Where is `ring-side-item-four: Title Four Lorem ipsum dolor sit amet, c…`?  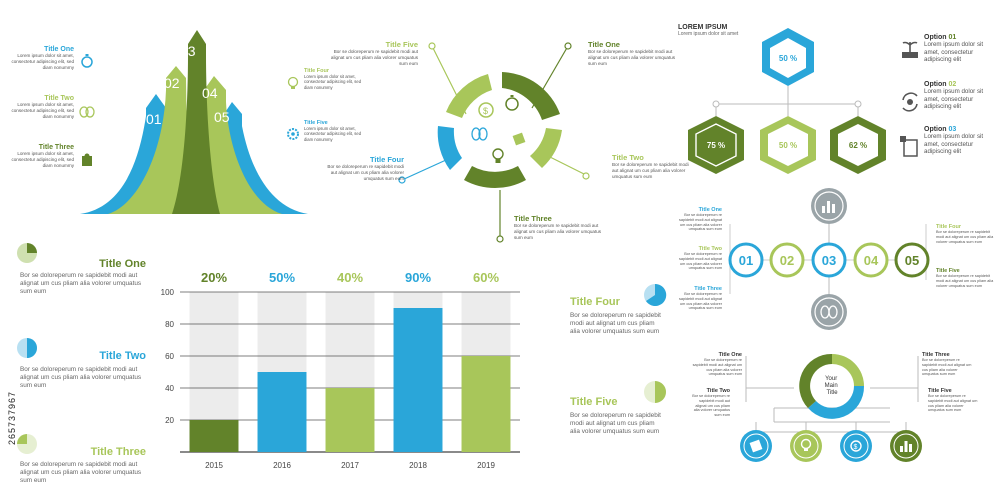 ring-side-item-four: Title Four Lorem ipsum dolor sit amet, c… is located at coordinates (334, 79).